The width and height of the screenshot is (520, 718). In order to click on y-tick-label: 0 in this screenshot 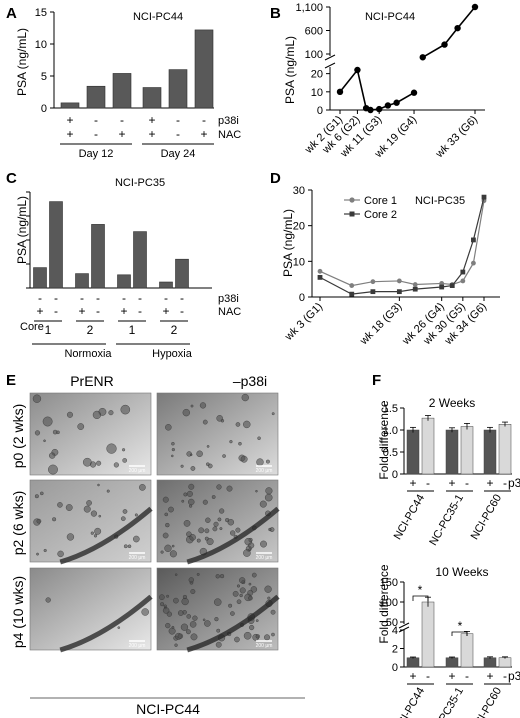, I will do `click(395, 475)`.